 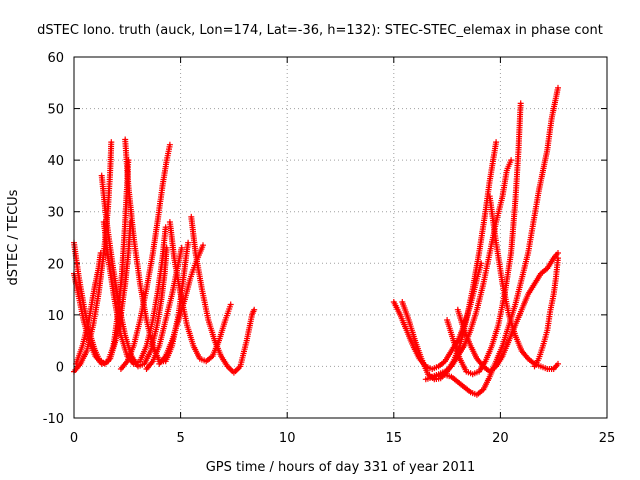 I want to click on x-tick-label: 15, so click(x=394, y=438).